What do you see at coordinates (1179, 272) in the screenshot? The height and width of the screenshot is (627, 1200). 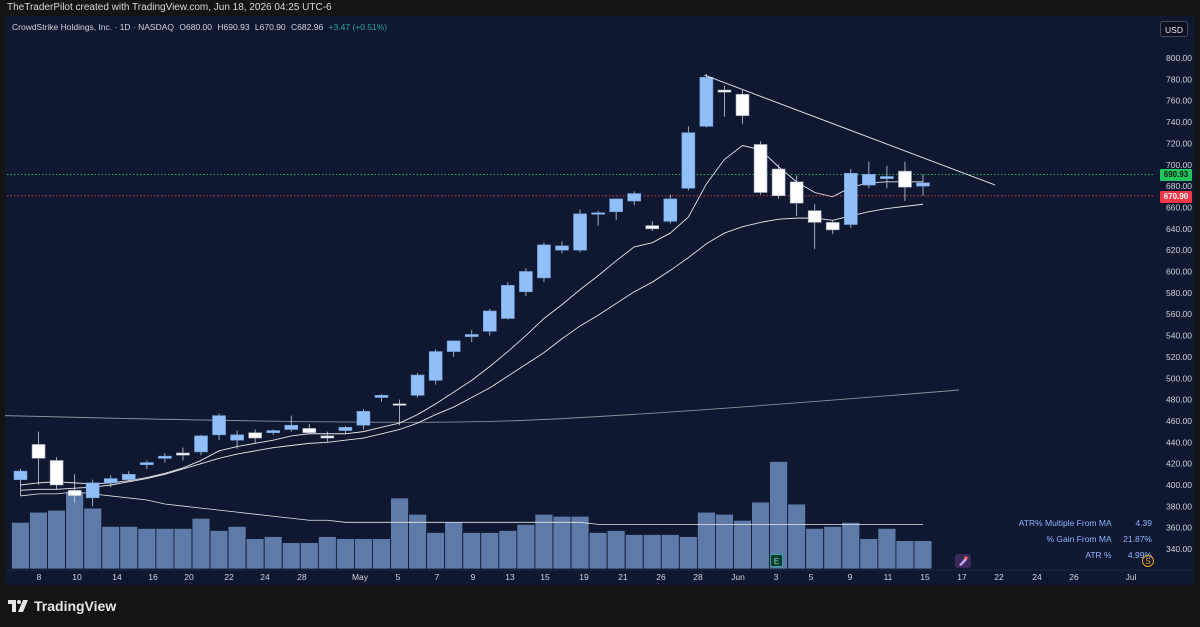 I see `y-tick-label: 600.00` at bounding box center [1179, 272].